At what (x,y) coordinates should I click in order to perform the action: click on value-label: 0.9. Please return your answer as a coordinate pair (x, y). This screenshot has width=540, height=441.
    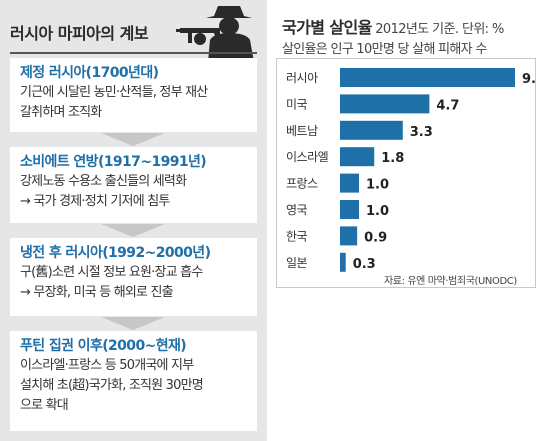
    Looking at the image, I should click on (375, 237).